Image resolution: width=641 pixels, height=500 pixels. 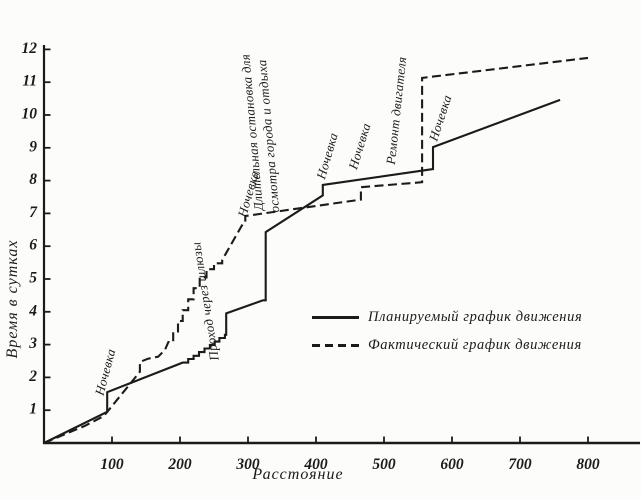 What do you see at coordinates (520, 464) in the screenshot?
I see `x-tick-label: 700` at bounding box center [520, 464].